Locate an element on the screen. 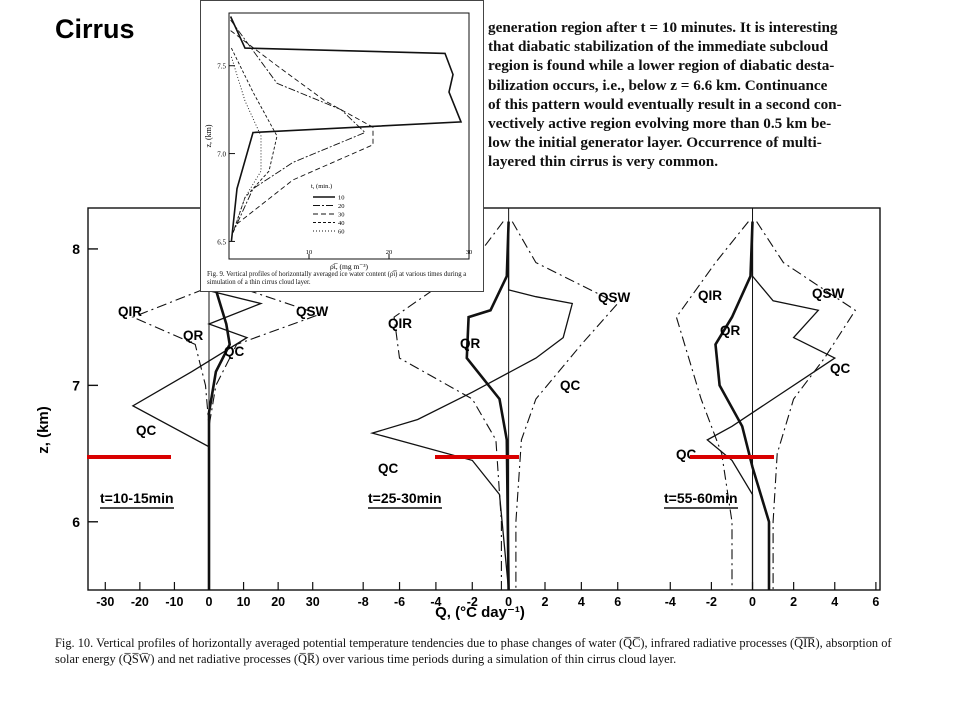  fig9-legend-label: 40 is located at coordinates (341, 223).